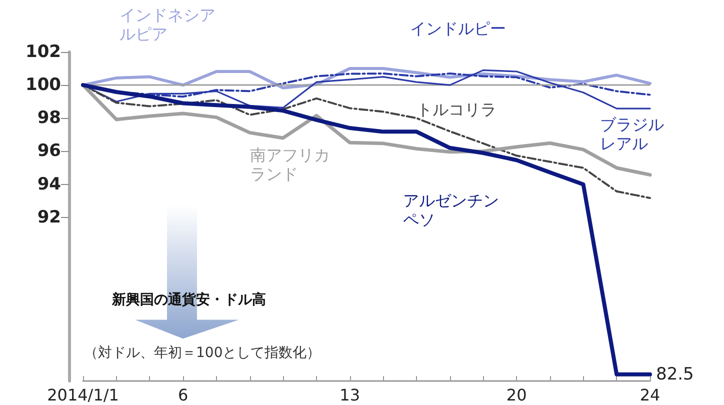 The image size is (724, 405). What do you see at coordinates (290, 164) in the screenshot?
I see `series-label: 南アフリカランド` at bounding box center [290, 164].